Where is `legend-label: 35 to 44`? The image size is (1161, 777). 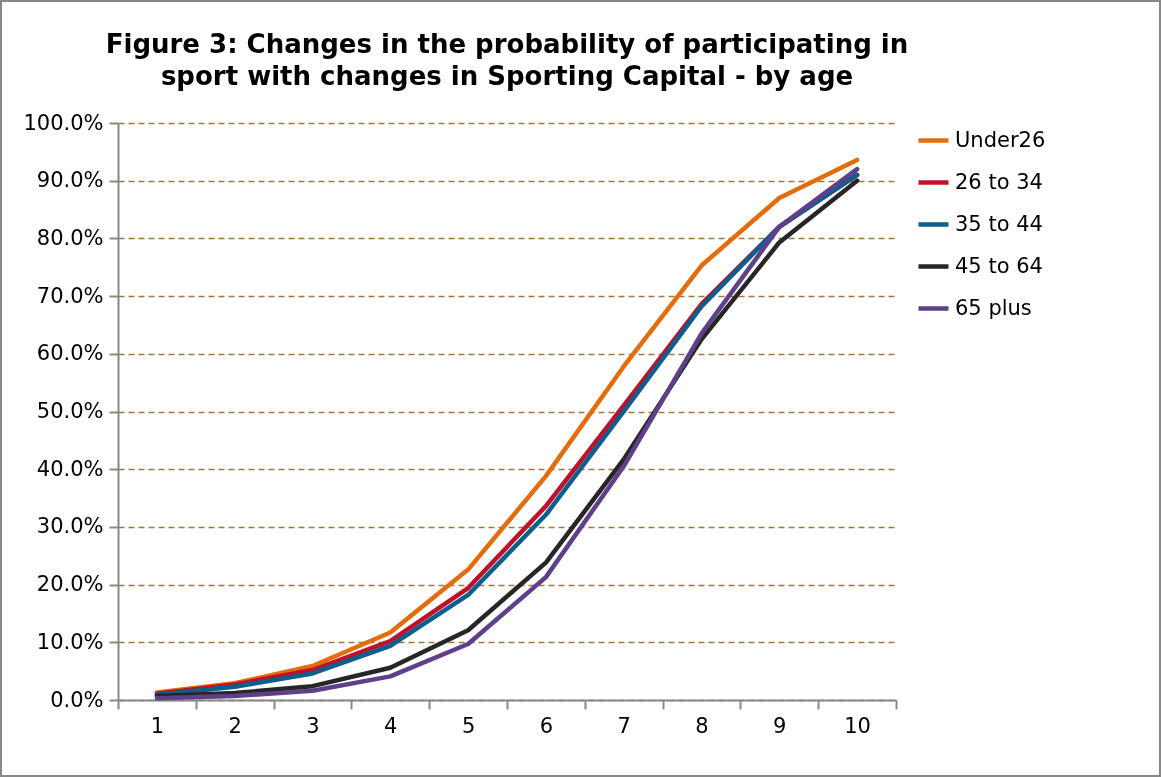 legend-label: 35 to 44 is located at coordinates (999, 223).